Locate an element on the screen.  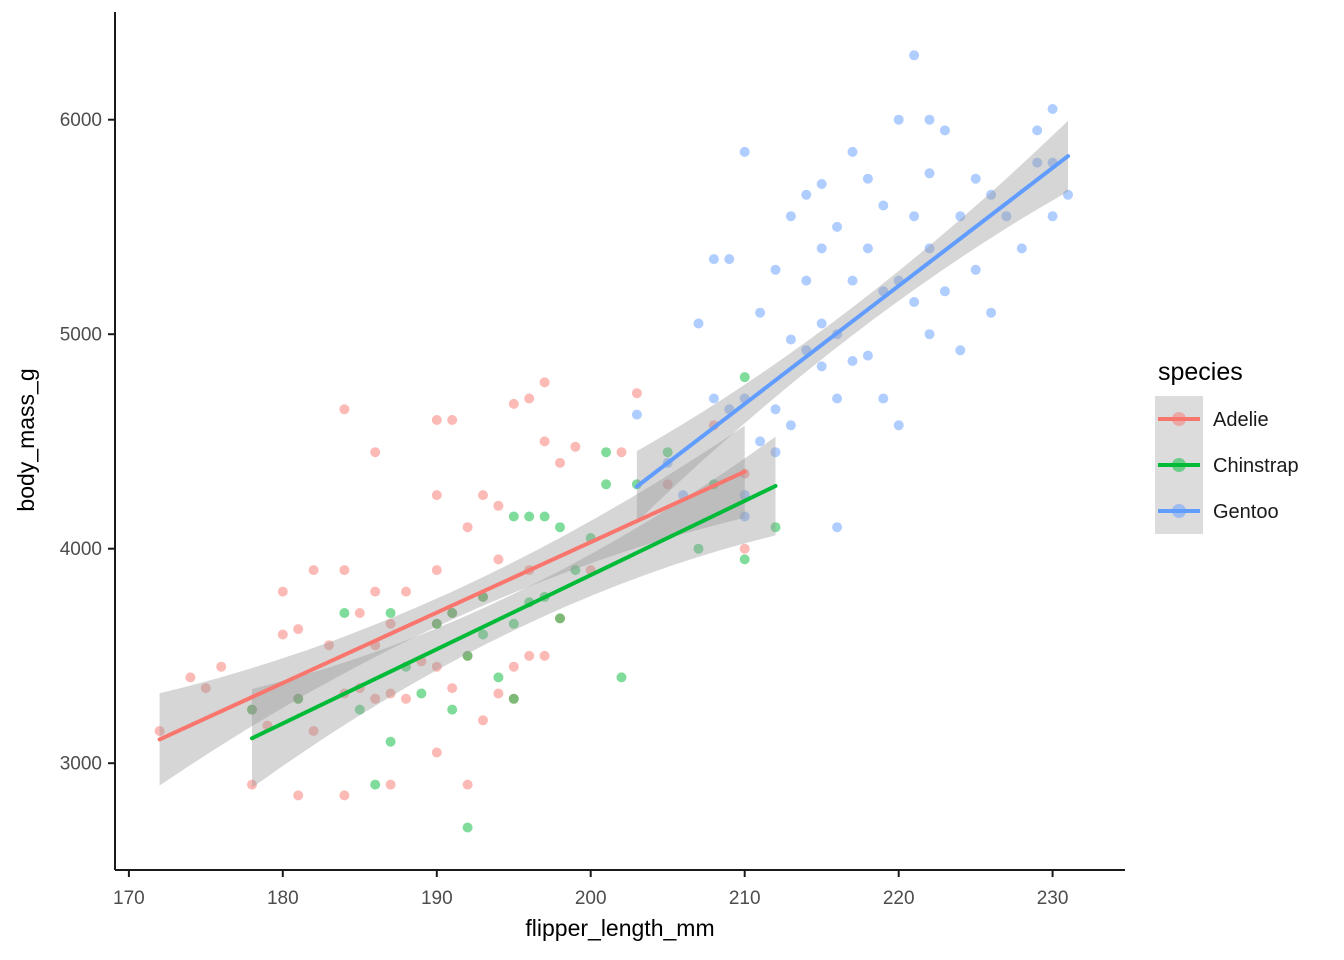
legend-key-point-chinstrap is located at coordinates (1179, 465).